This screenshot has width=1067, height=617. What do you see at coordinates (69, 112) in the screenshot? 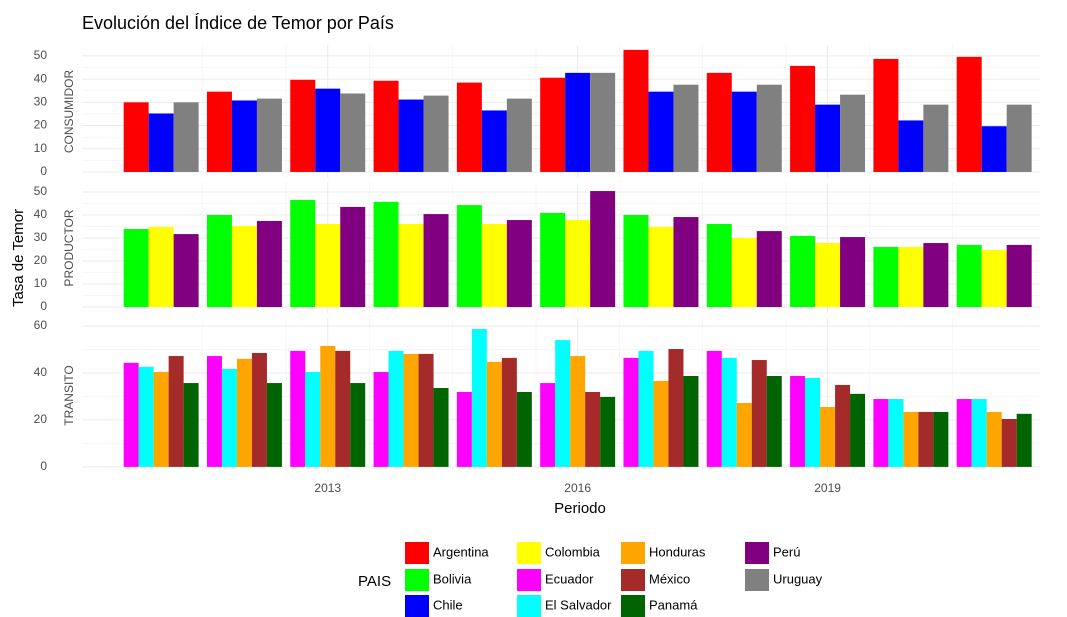
I see `facet-label: CONSUMIDOR` at bounding box center [69, 112].